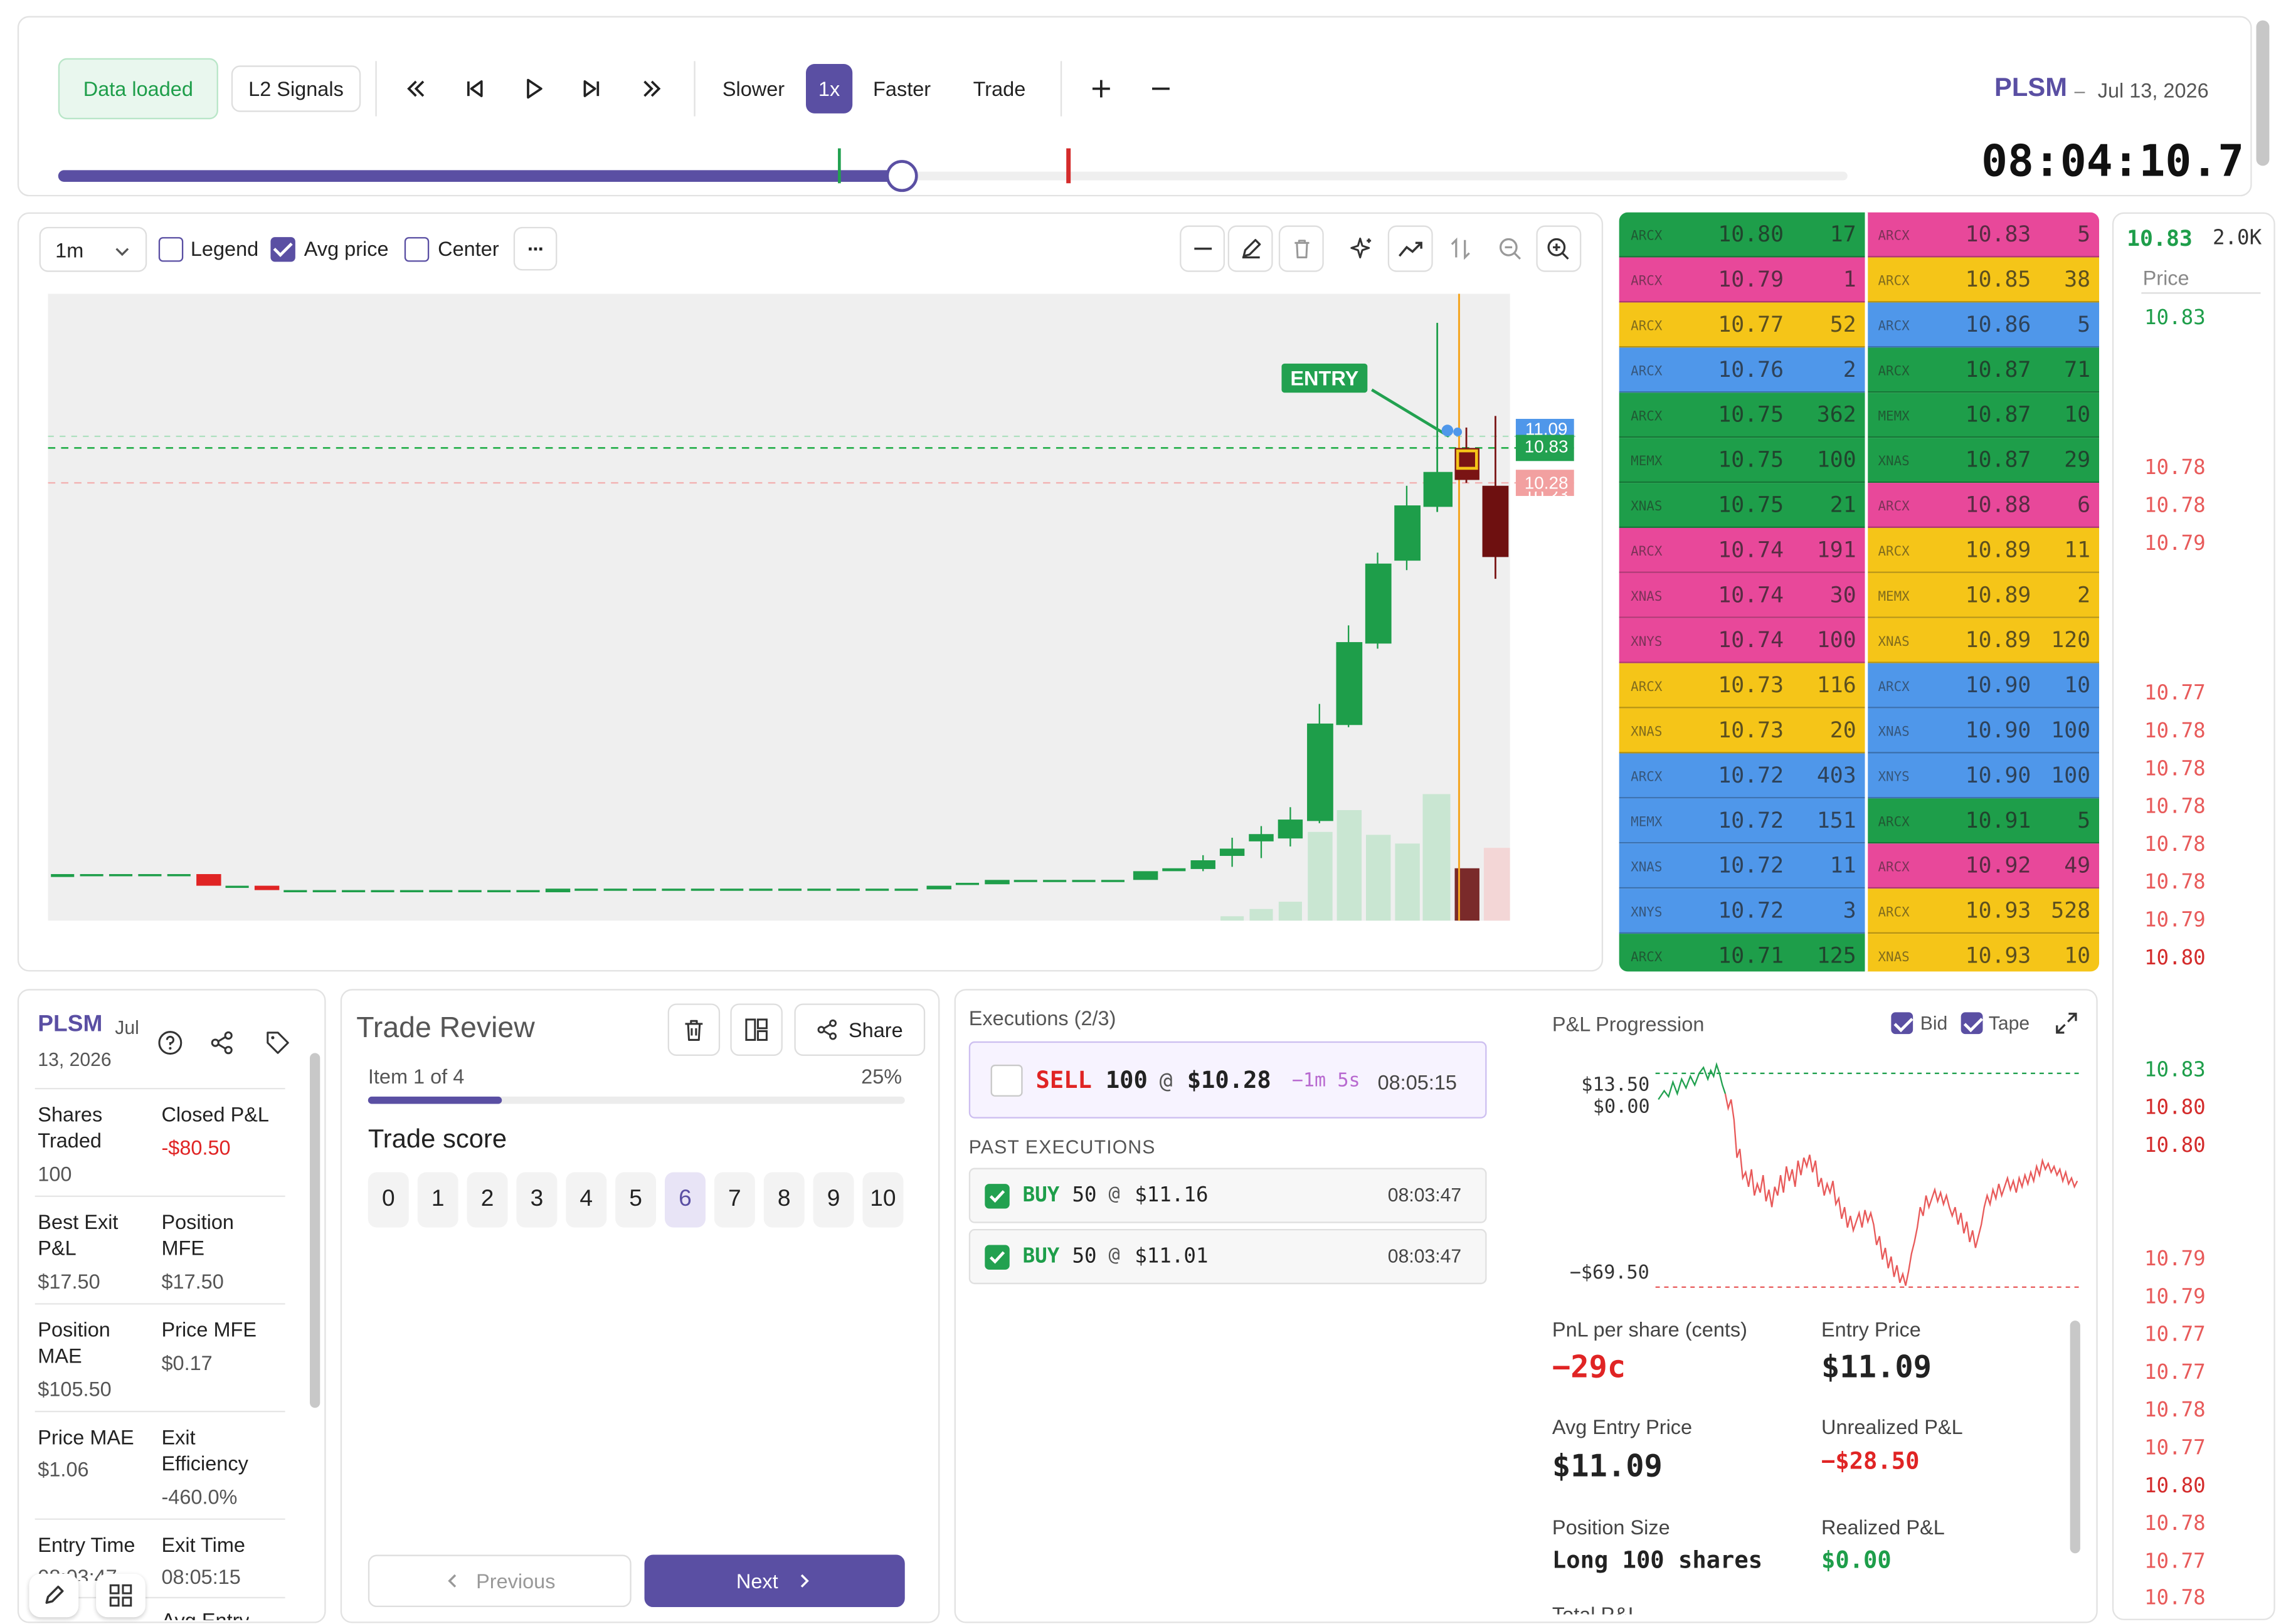  I want to click on play-button, so click(534, 89).